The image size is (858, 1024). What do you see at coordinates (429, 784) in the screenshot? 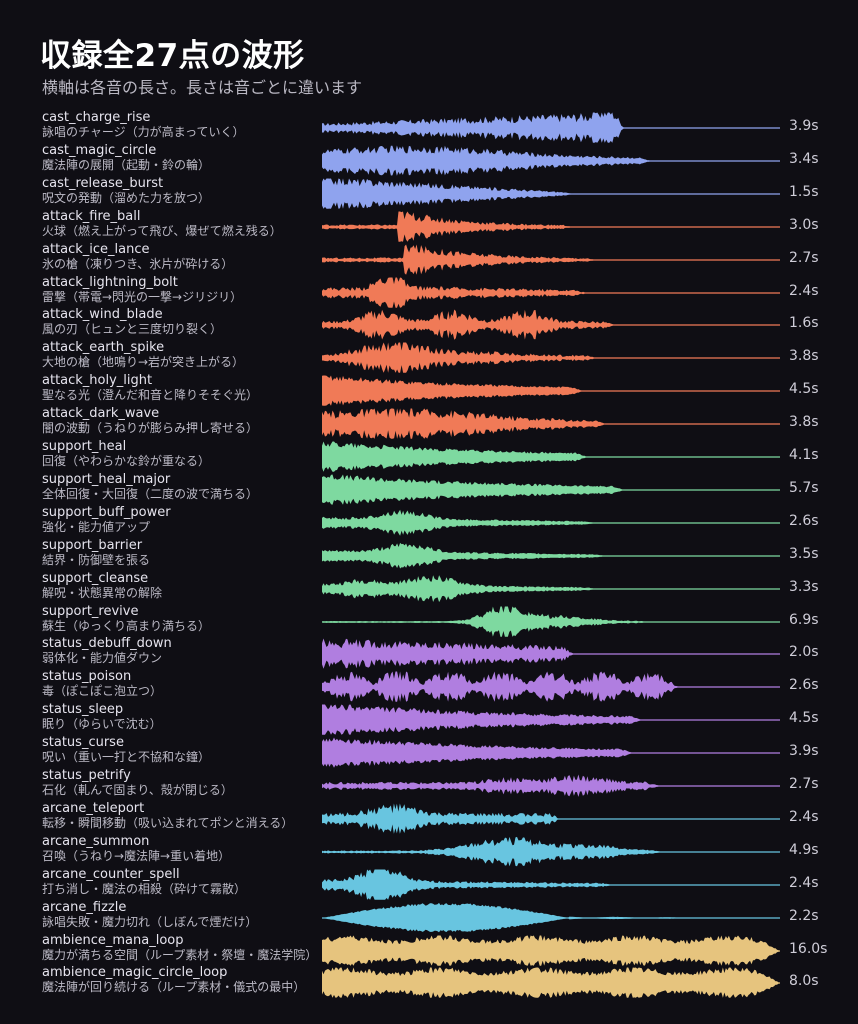
I see `waveform-row-status-petrify: status_petrify 石化（軋んで固まり、殻が閉じる） 2.7s` at bounding box center [429, 784].